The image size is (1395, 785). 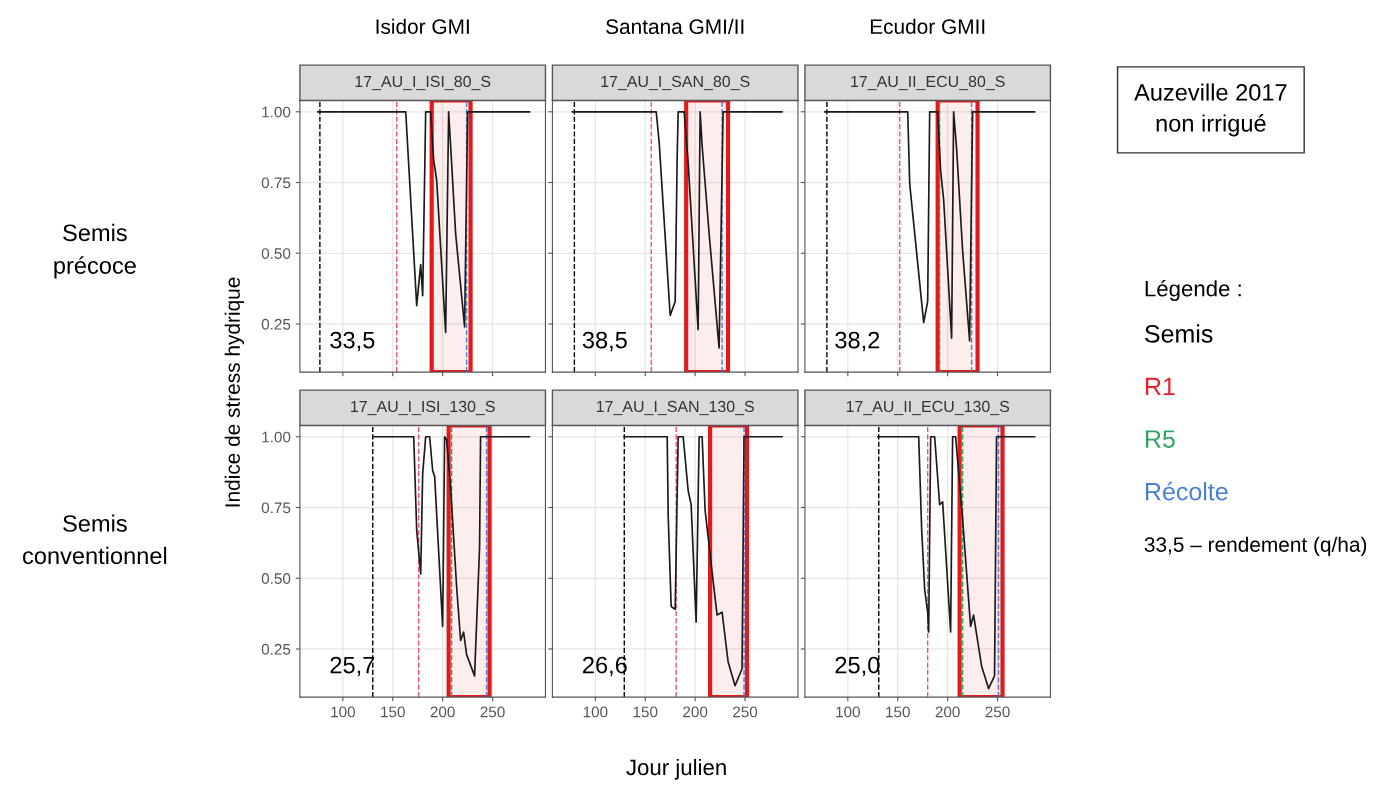 What do you see at coordinates (928, 408) in the screenshot?
I see `chart-subtitle: 17_AU_II_ECU_130_S` at bounding box center [928, 408].